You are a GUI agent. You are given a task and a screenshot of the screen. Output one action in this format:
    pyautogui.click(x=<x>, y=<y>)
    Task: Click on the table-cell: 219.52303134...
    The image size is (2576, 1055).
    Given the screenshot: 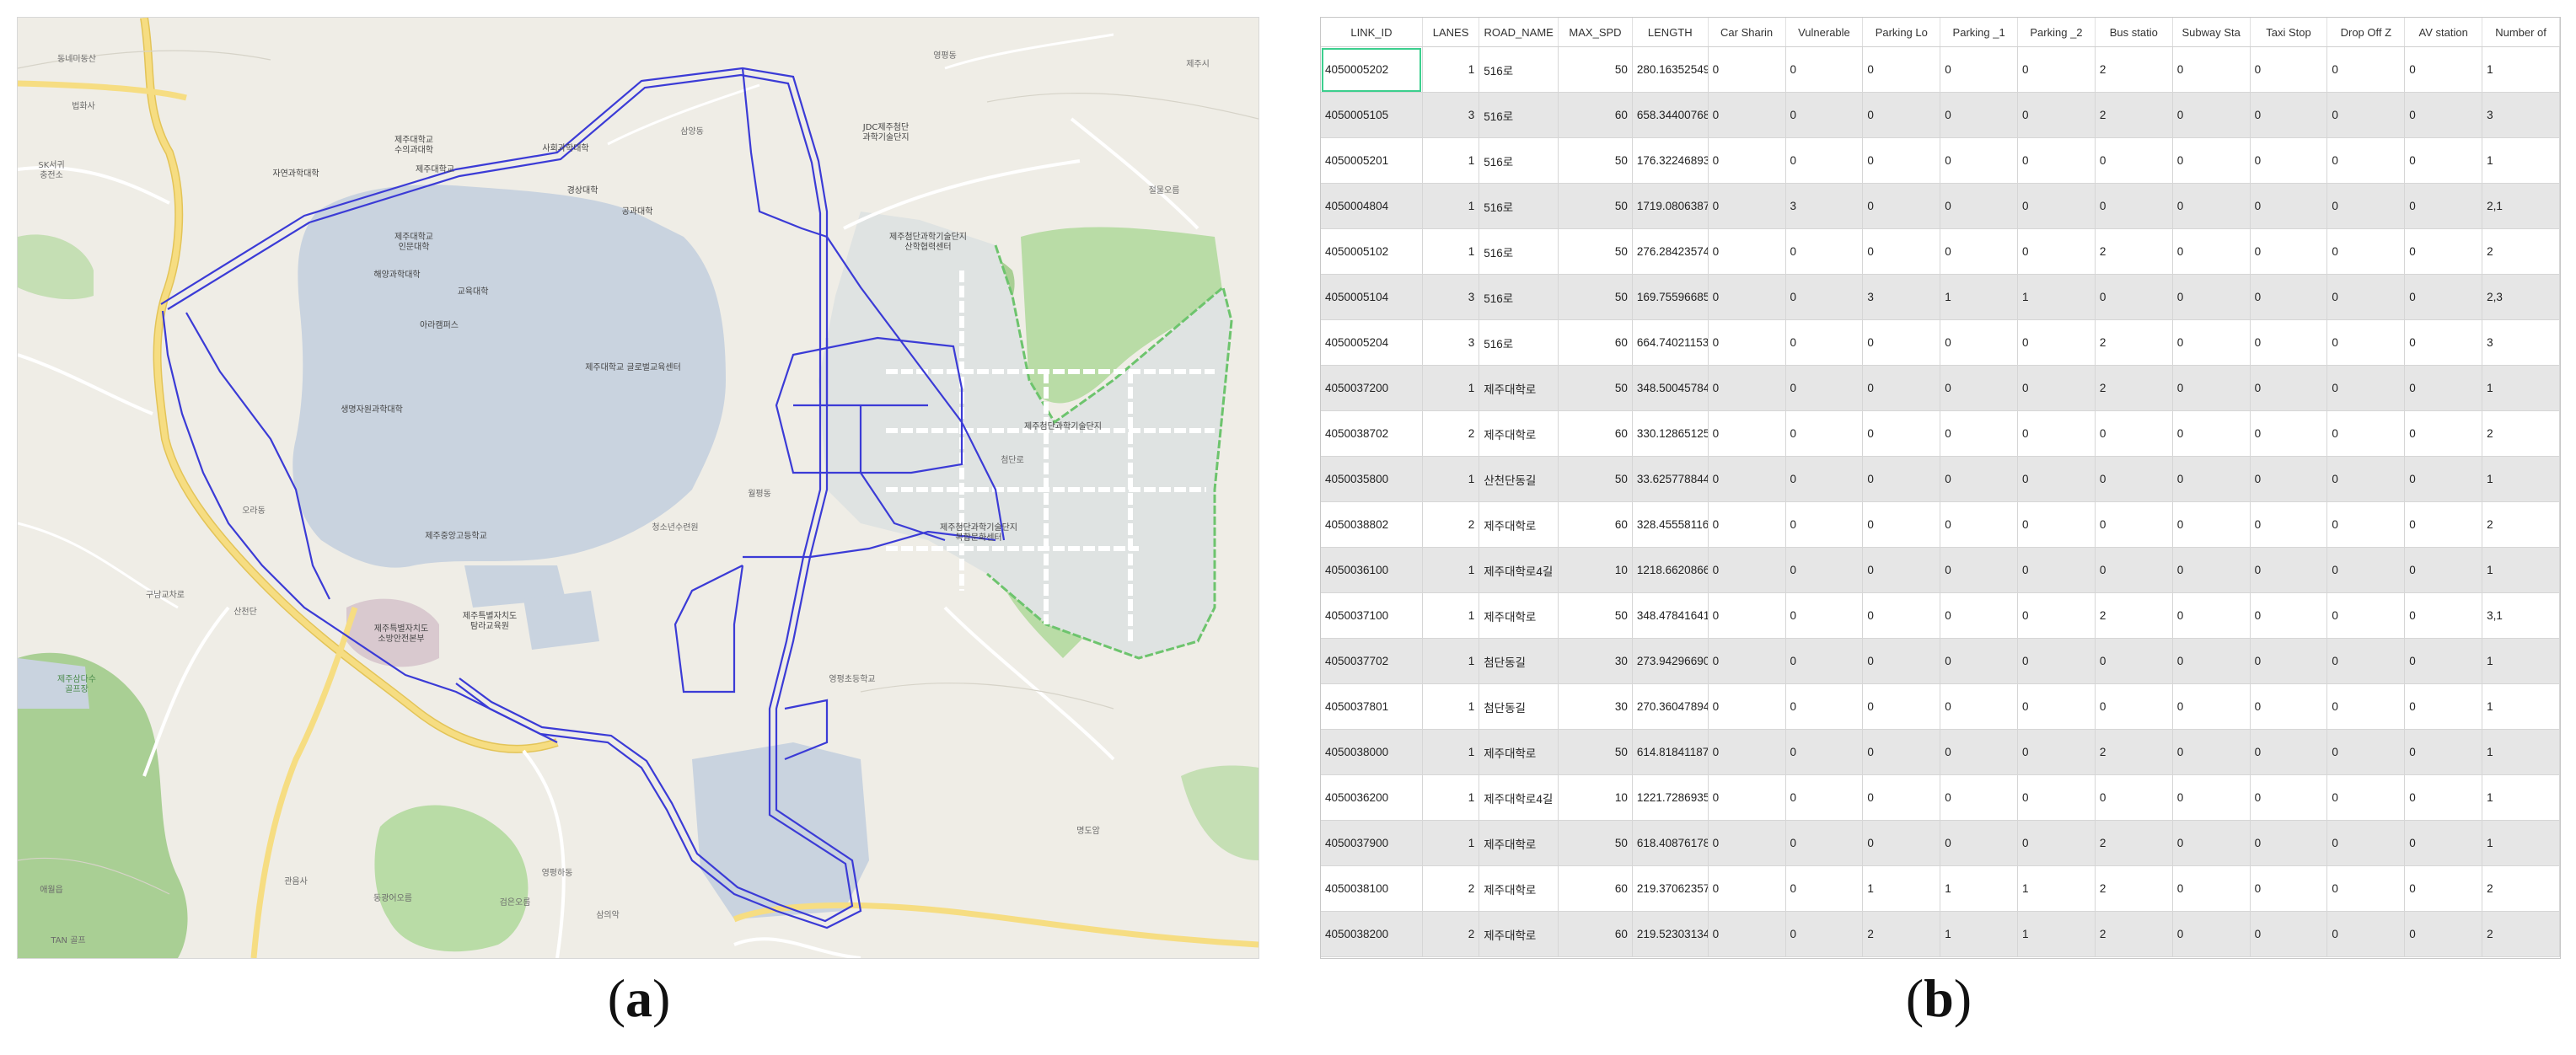 What is the action you would take?
    pyautogui.click(x=1670, y=934)
    